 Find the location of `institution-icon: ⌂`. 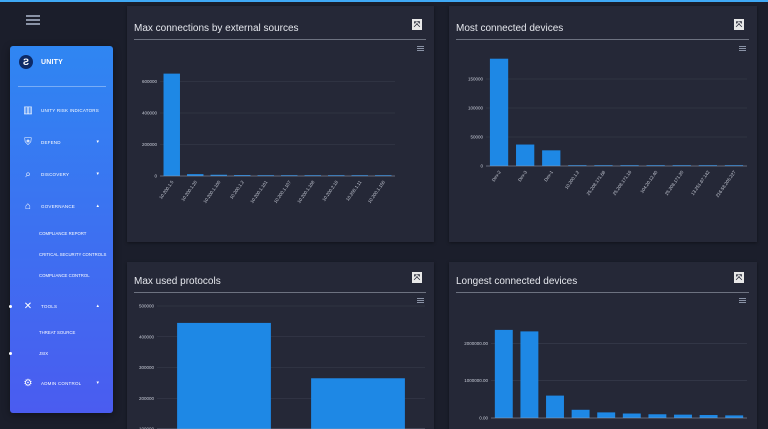

institution-icon: ⌂ is located at coordinates (28, 206).